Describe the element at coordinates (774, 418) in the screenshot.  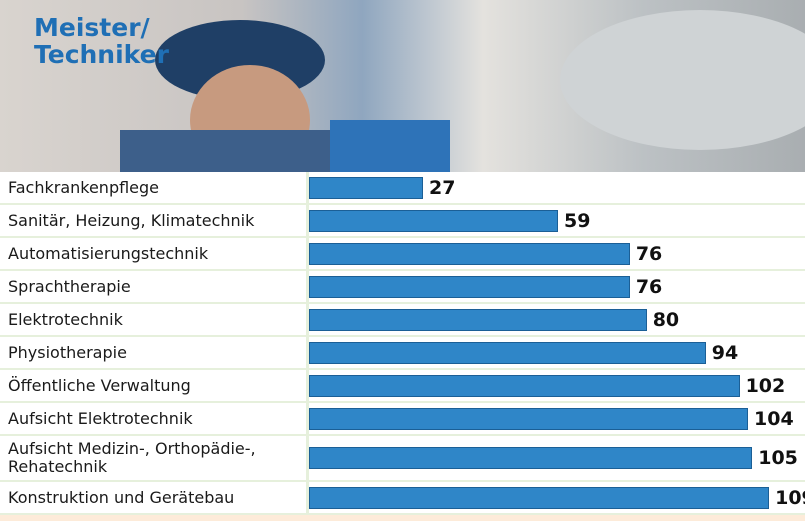
I see `value-label: 104` at that location.